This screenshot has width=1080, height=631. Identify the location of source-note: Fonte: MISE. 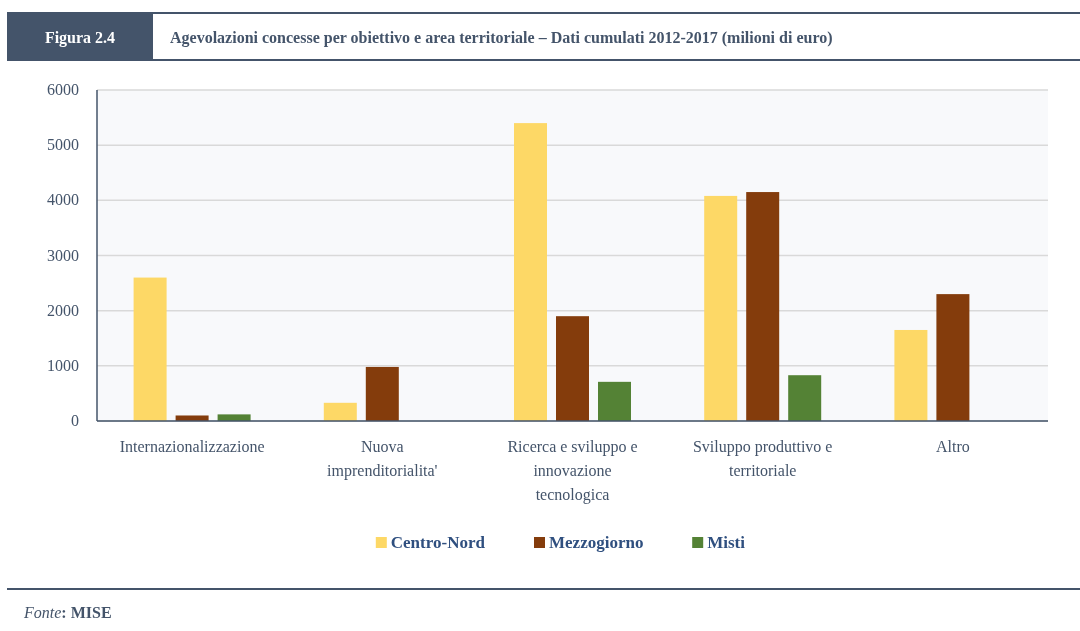
(67, 612).